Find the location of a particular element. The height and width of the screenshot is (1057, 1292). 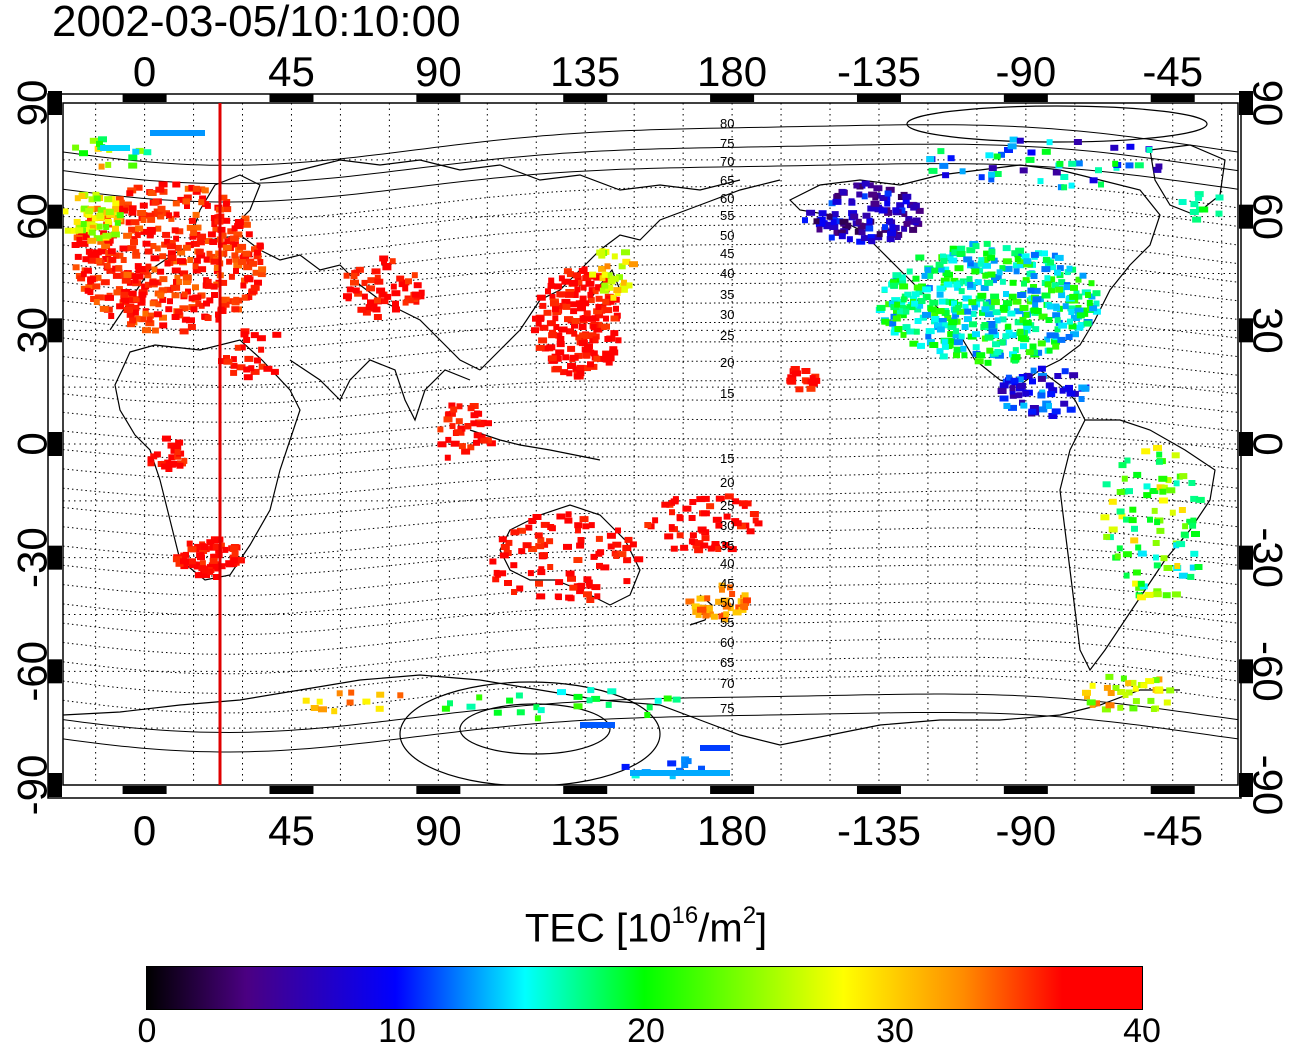

bottom-tick-mark is located at coordinates (732, 790).